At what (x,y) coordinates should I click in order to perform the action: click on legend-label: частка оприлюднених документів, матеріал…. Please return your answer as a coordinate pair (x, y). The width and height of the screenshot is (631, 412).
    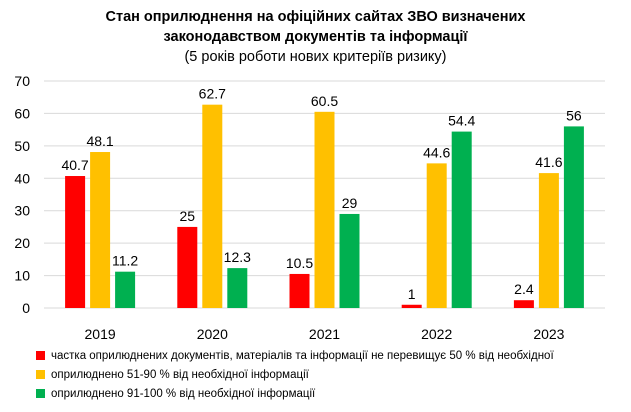
    Looking at the image, I should click on (302, 355).